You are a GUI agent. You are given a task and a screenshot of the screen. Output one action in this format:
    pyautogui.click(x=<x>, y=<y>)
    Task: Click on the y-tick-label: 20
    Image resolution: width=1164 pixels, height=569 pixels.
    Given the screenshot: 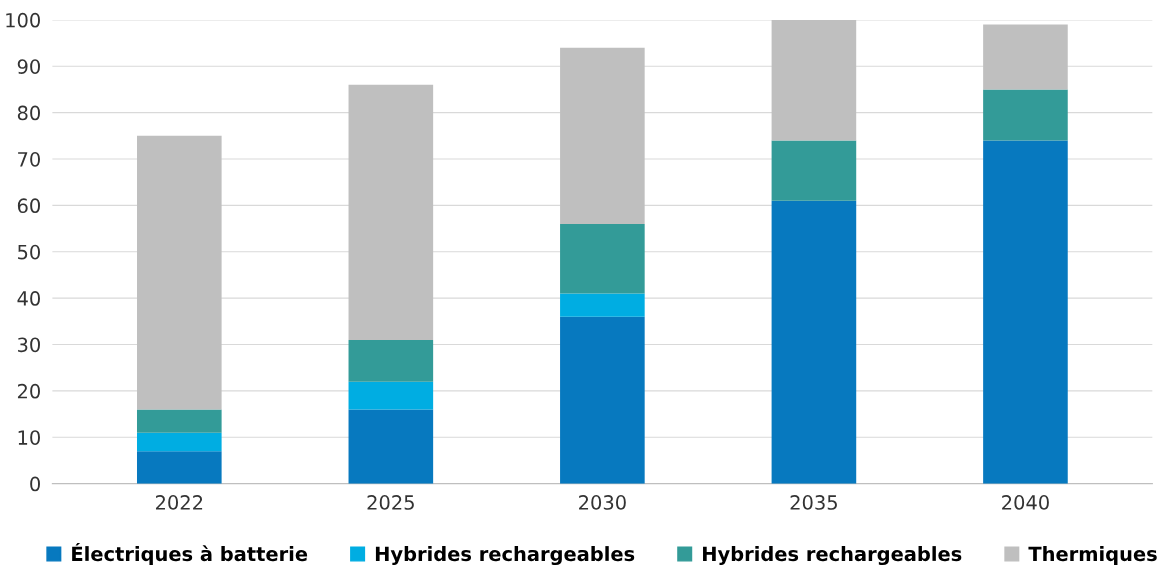 What is the action you would take?
    pyautogui.click(x=28, y=391)
    